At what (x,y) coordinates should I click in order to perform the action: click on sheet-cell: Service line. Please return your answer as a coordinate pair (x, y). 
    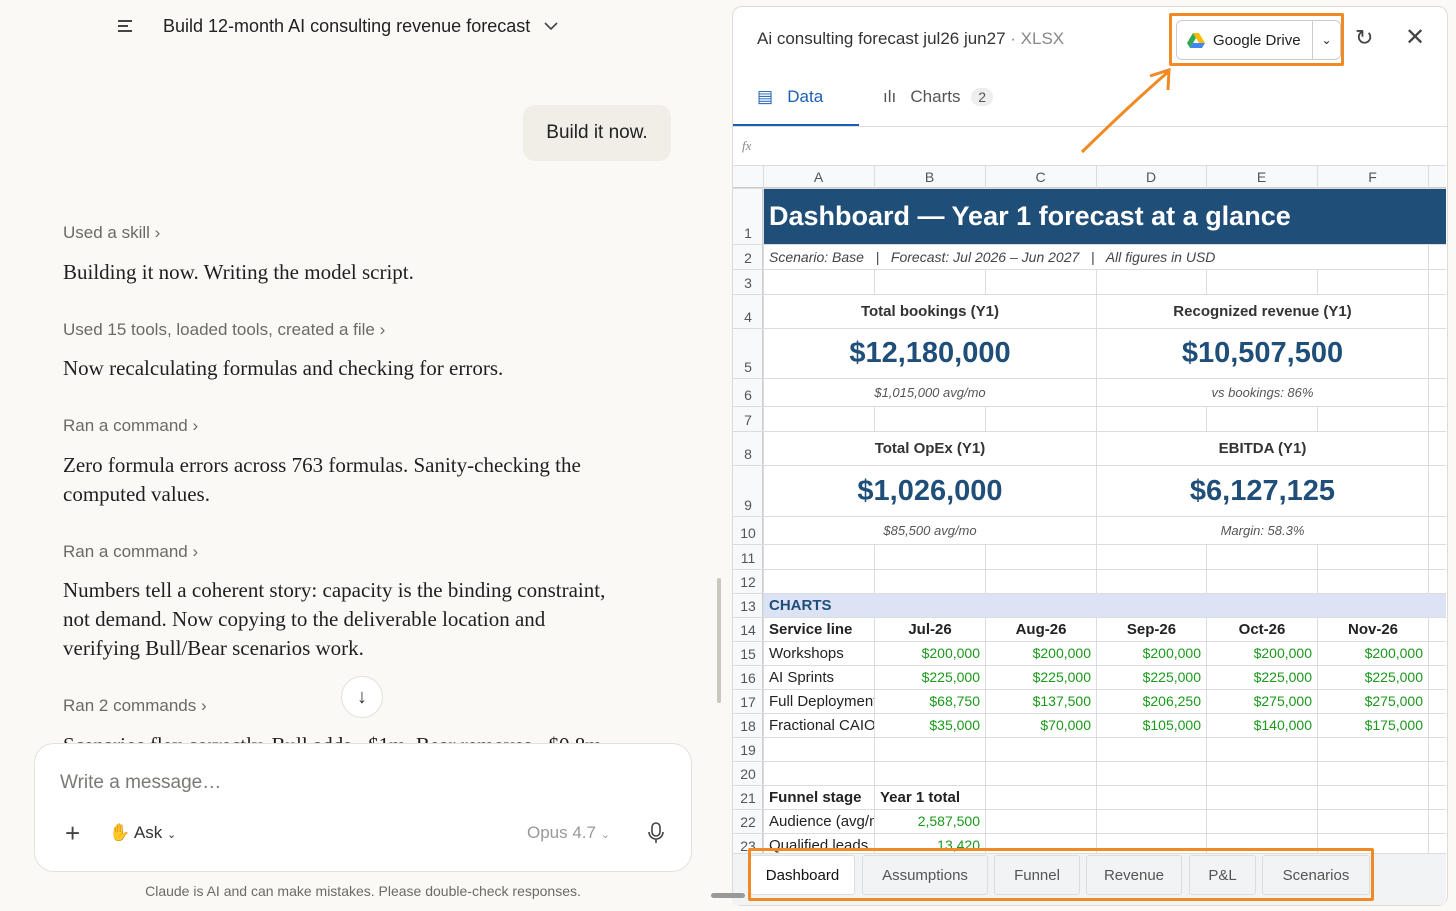
    Looking at the image, I should click on (811, 629).